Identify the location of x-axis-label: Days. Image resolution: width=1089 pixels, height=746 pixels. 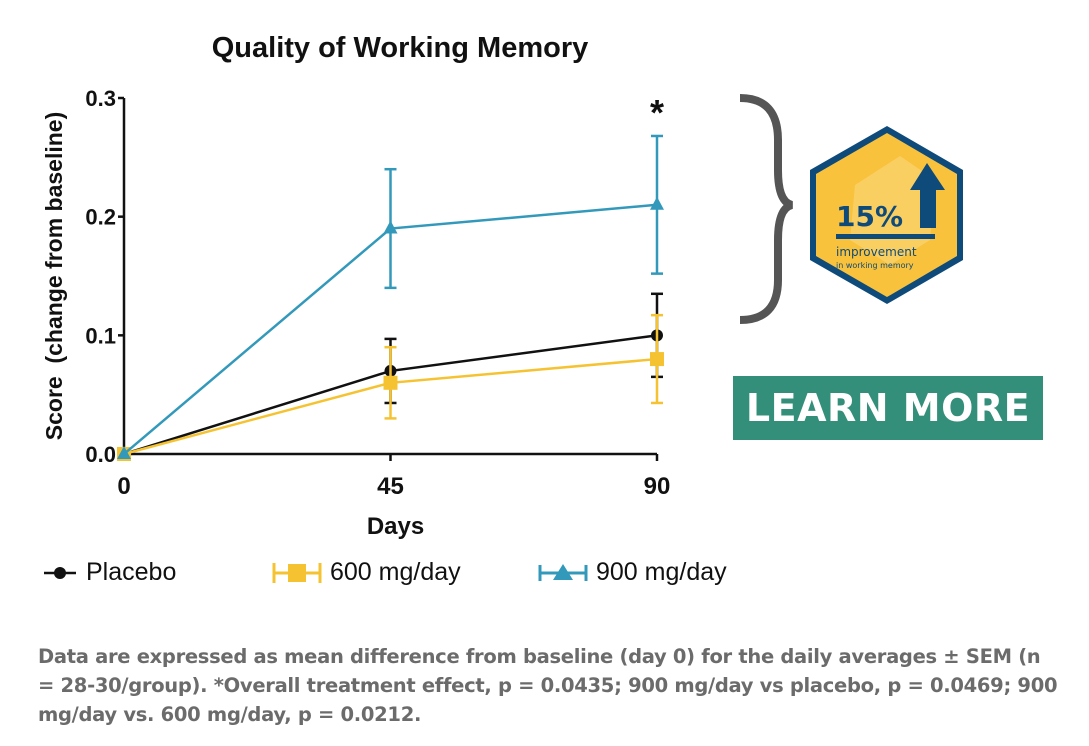
(395, 526).